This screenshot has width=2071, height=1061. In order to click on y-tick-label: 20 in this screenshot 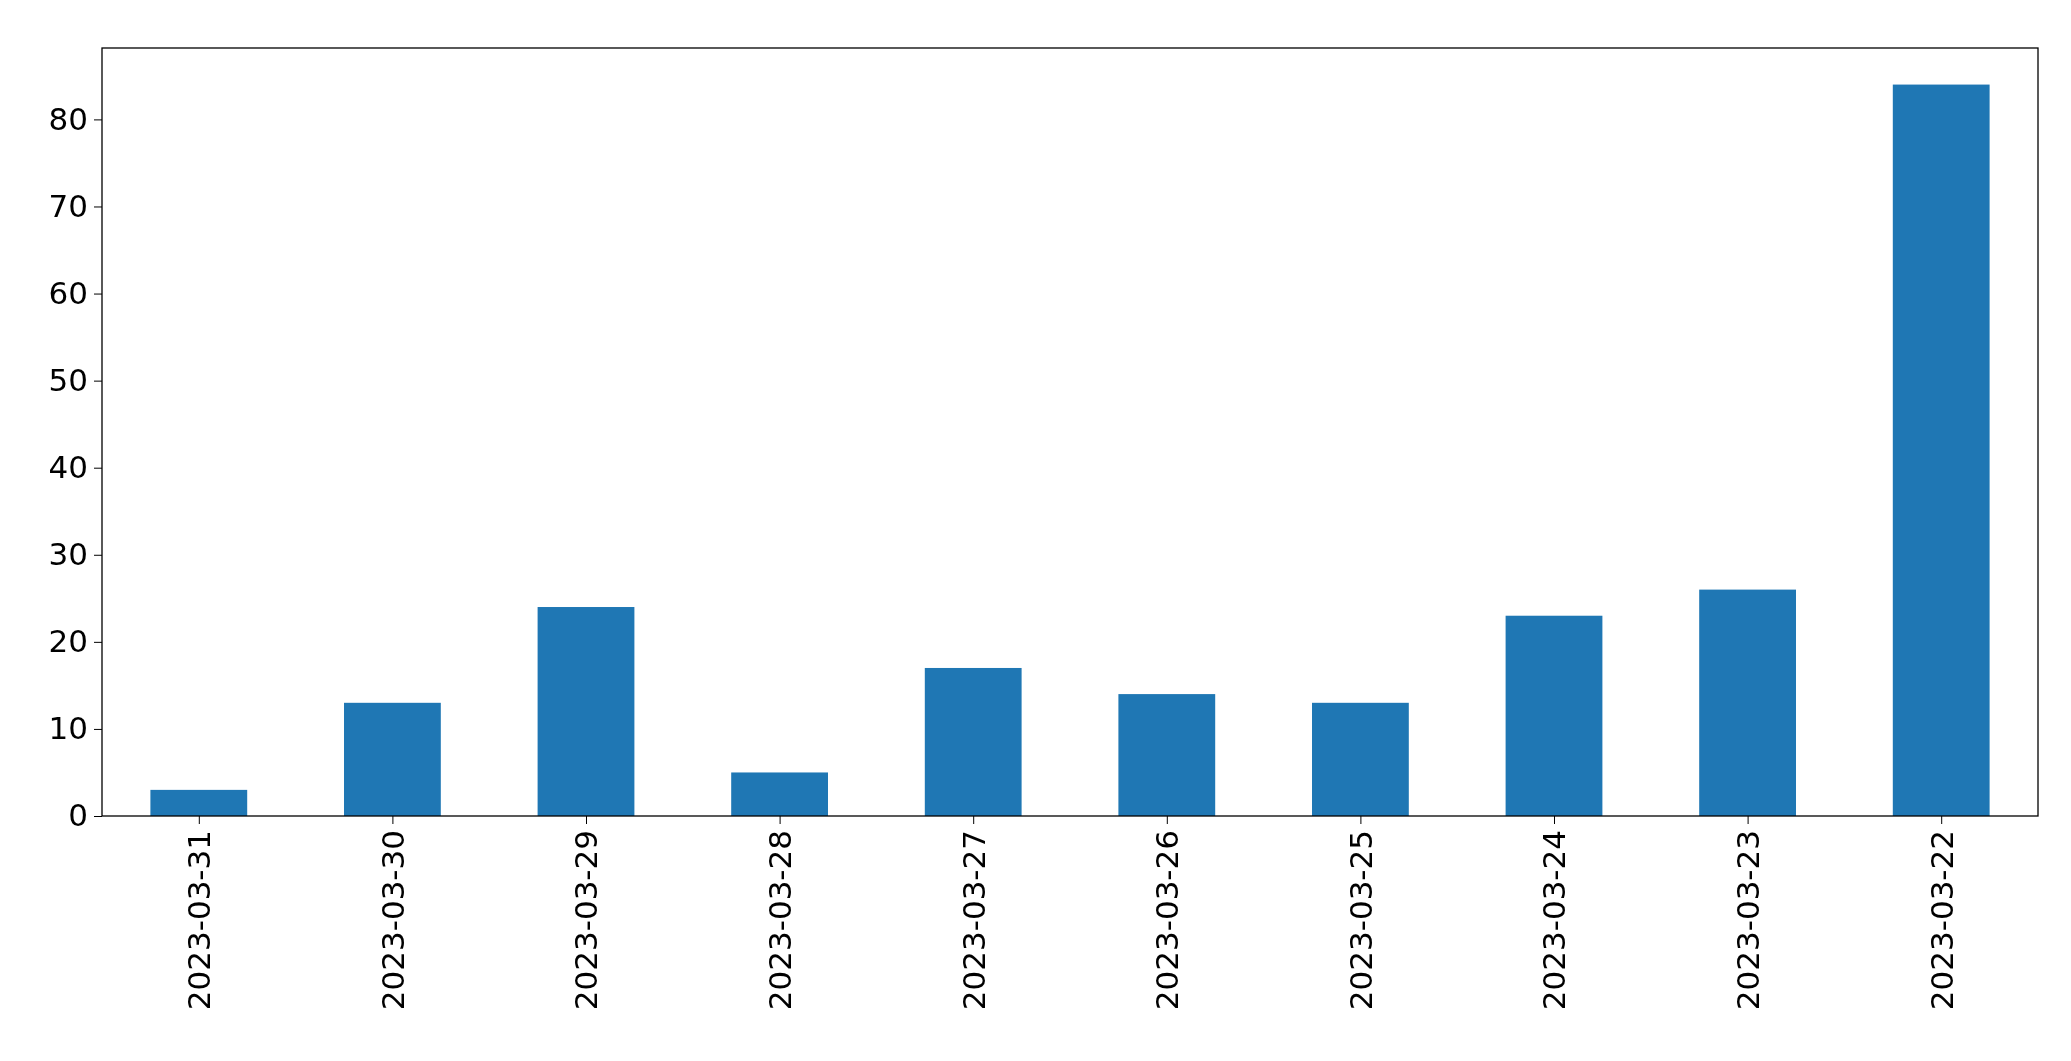, I will do `click(68, 641)`.